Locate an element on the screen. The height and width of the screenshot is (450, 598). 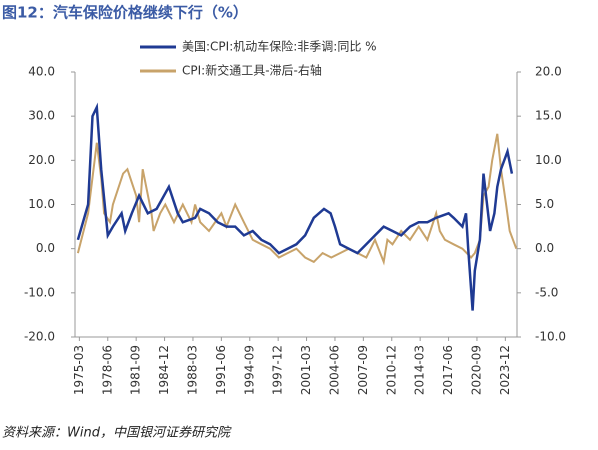
y2-tick-label: -10.0 is located at coordinates (550, 337).